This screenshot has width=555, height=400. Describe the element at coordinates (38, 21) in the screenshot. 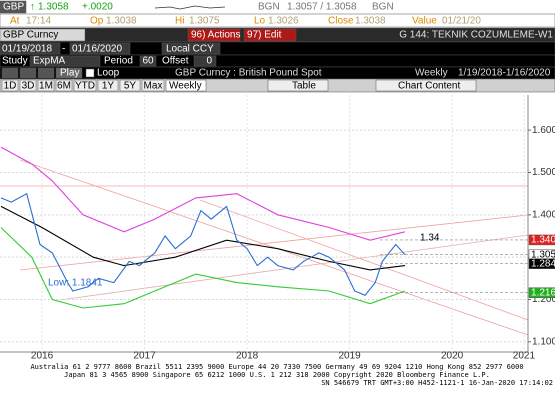

I see `time: 17:14` at that location.